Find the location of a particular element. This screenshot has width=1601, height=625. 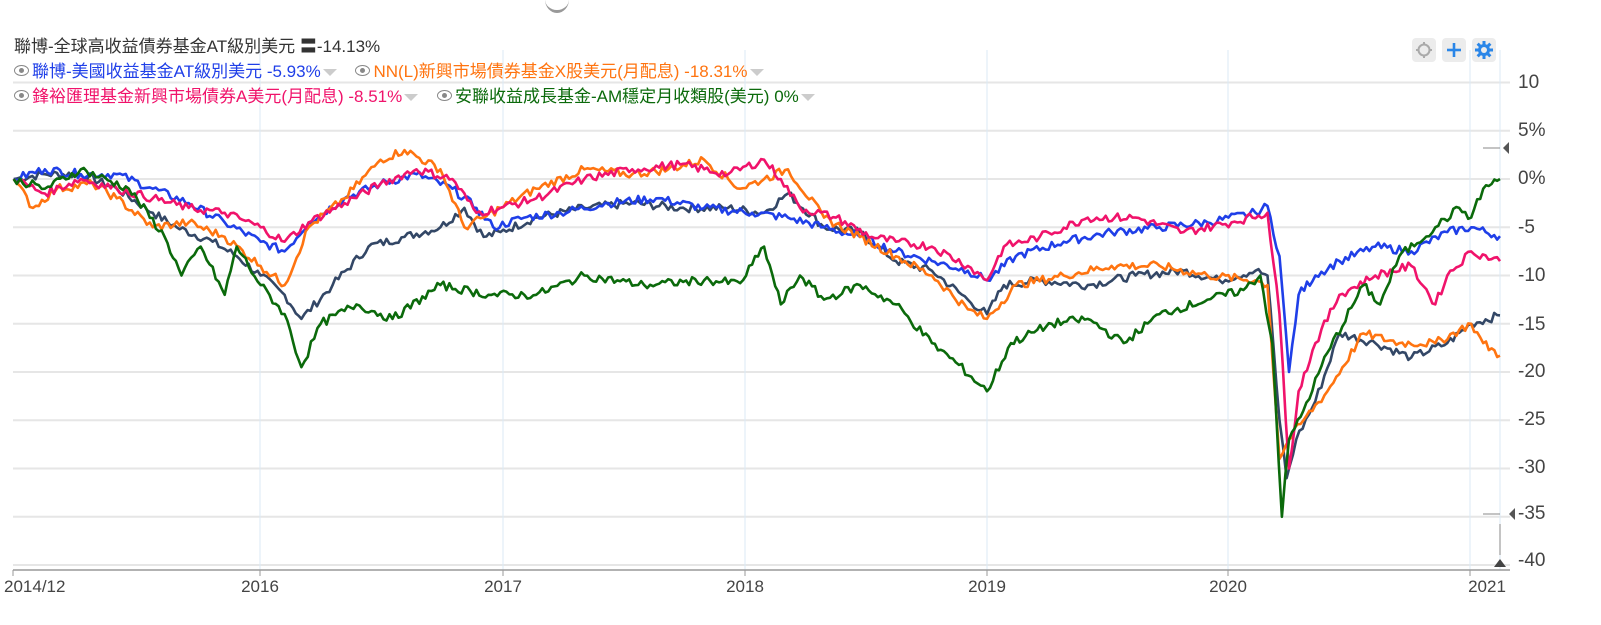

plus-icon is located at coordinates (1454, 50).